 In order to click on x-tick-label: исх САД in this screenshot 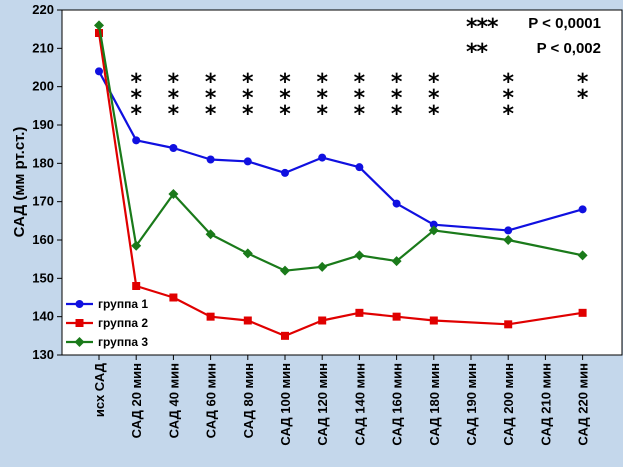, I will do `click(99, 389)`.